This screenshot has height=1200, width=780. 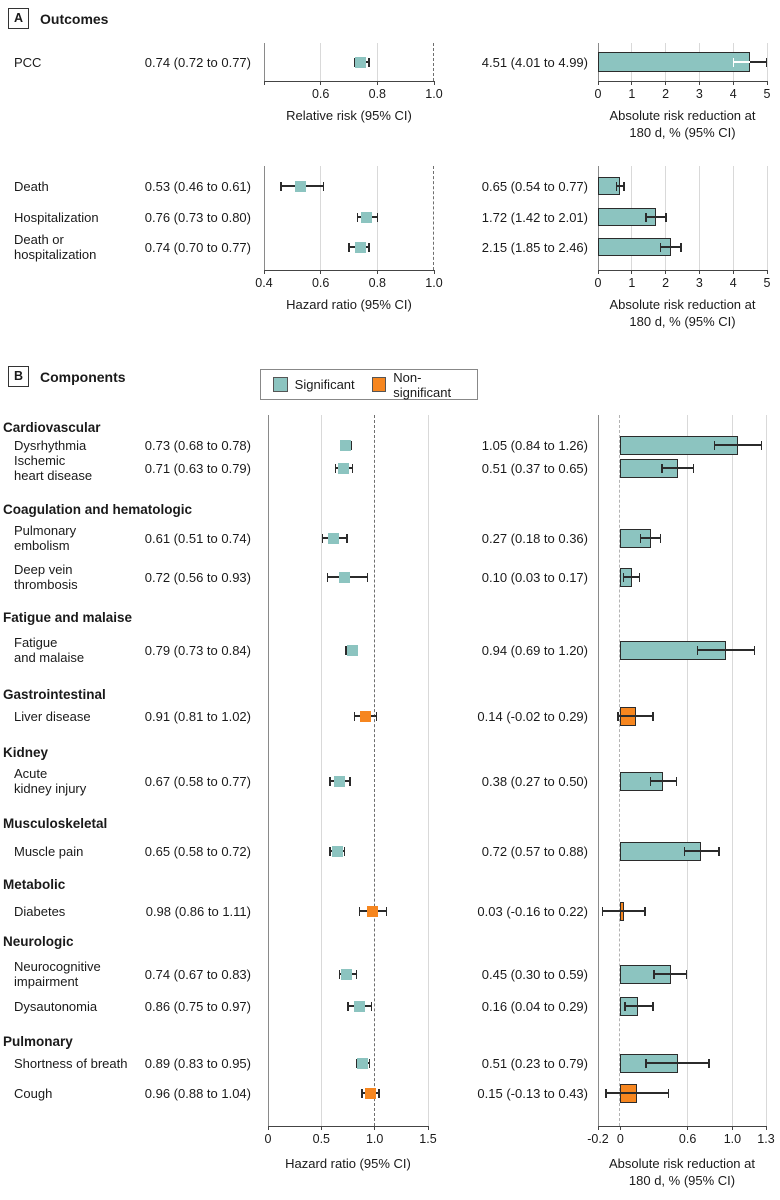 What do you see at coordinates (767, 94) in the screenshot?
I see `axis-tick-label: 5` at bounding box center [767, 94].